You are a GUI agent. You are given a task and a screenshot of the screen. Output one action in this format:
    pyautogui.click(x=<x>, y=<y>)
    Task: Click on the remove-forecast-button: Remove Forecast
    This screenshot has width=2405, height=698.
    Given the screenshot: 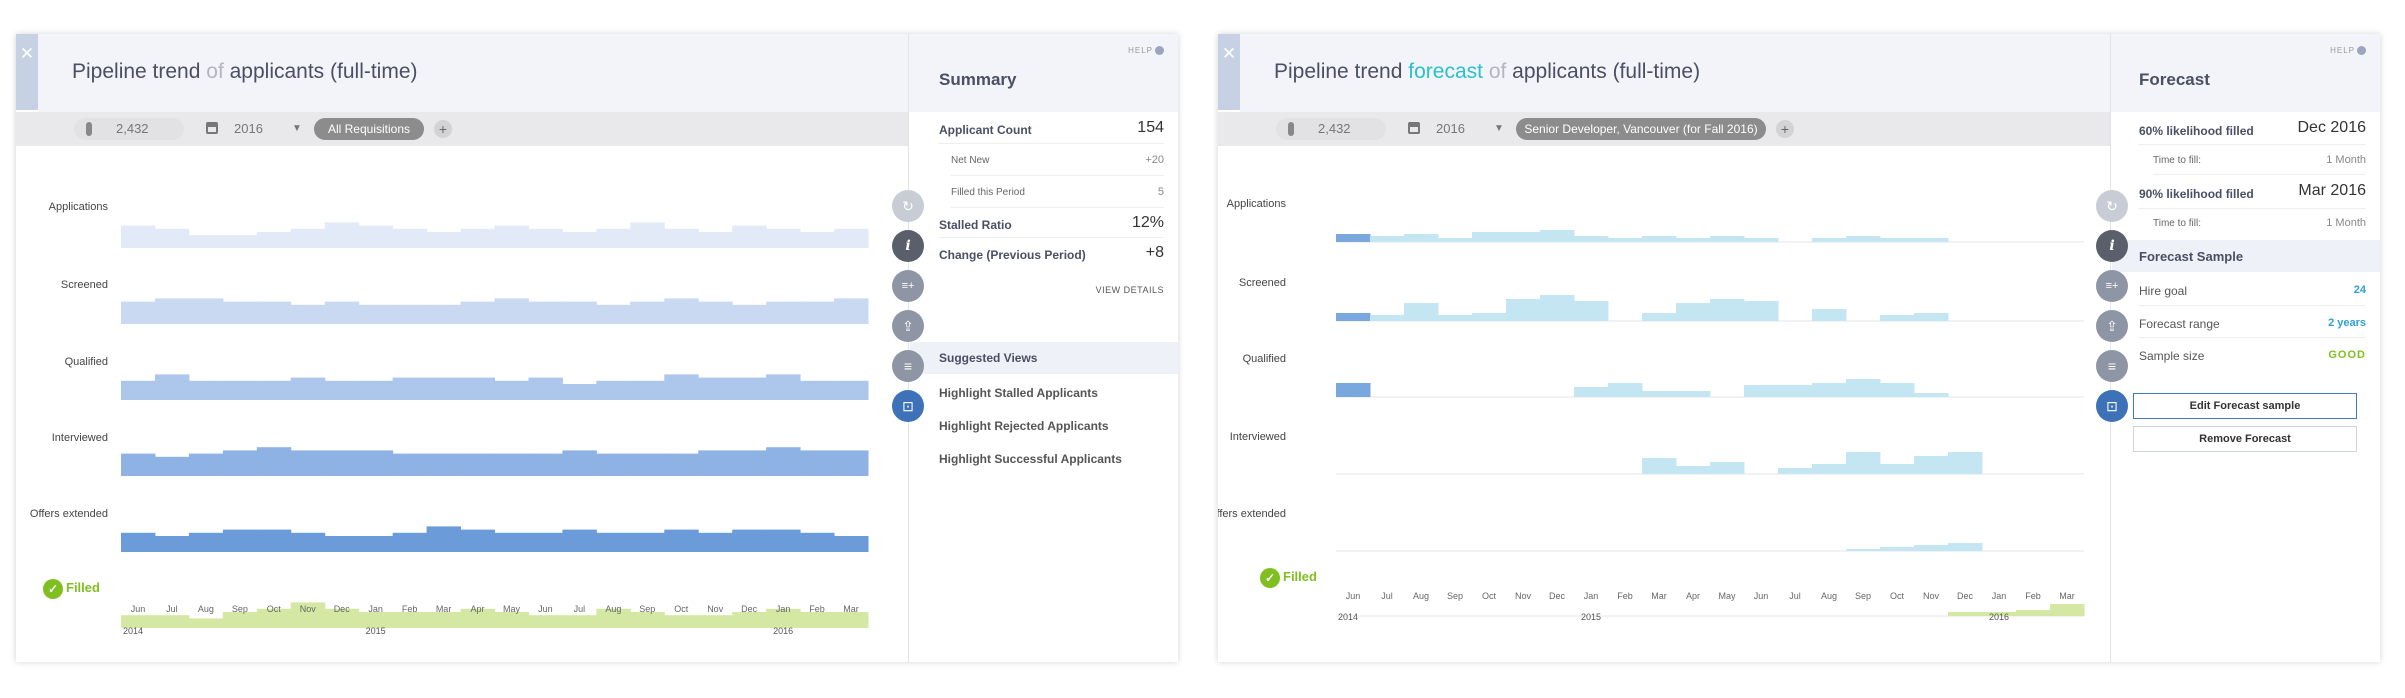 What is the action you would take?
    pyautogui.click(x=2245, y=439)
    